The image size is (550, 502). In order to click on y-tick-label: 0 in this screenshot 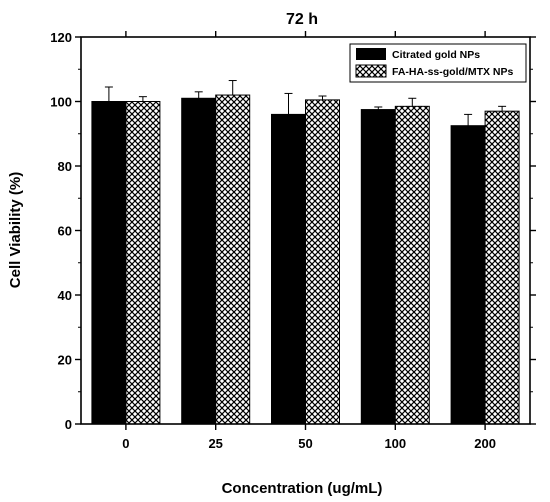, I will do `click(68, 424)`.